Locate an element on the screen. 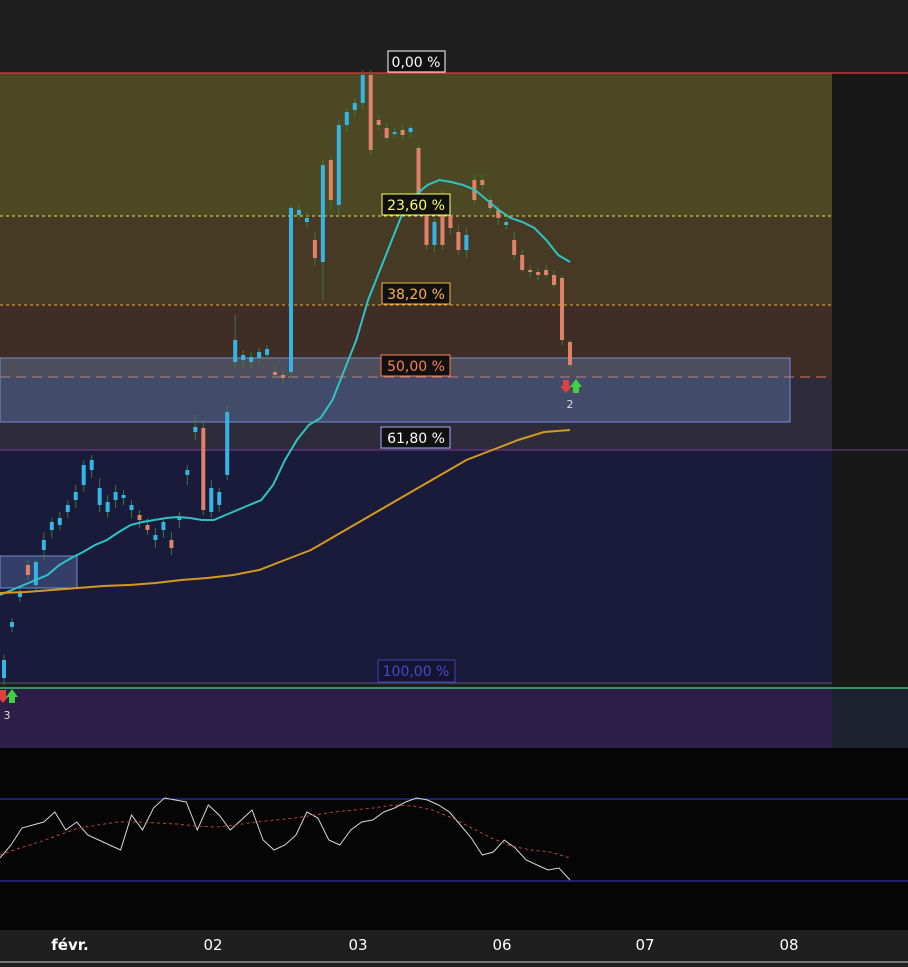 This screenshot has width=908, height=967. fib-label-61-text: 61,80 % is located at coordinates (416, 439).